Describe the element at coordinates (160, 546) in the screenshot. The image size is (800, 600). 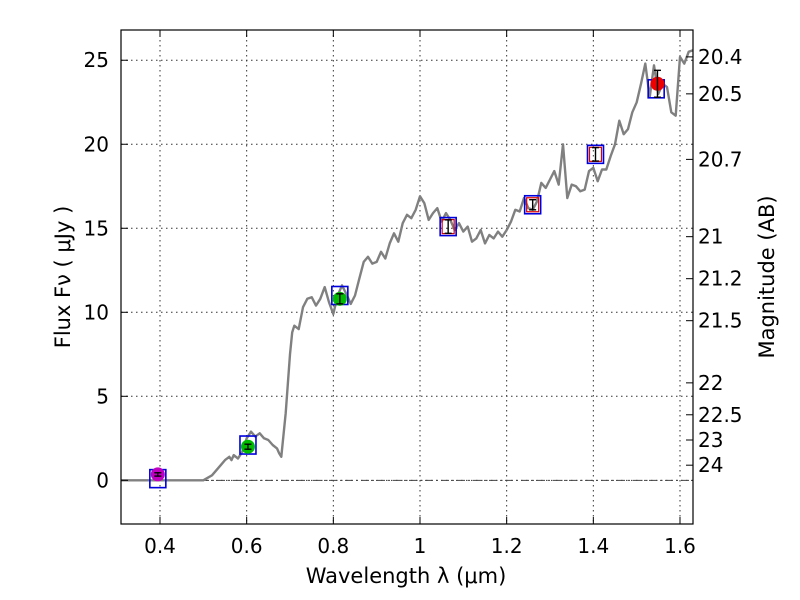
I see `x-tick-label: 0.4` at that location.